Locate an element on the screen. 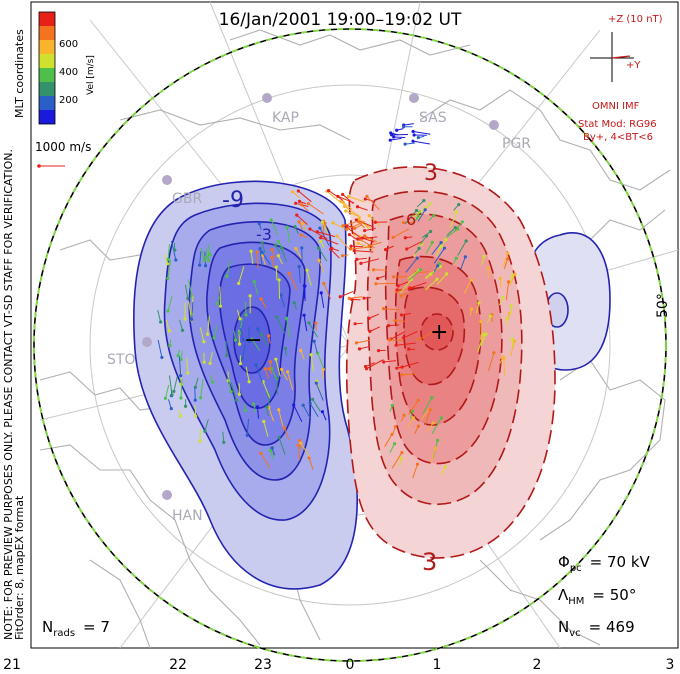 This screenshot has height=674, width=680. mlt-tick: 1 is located at coordinates (437, 665).